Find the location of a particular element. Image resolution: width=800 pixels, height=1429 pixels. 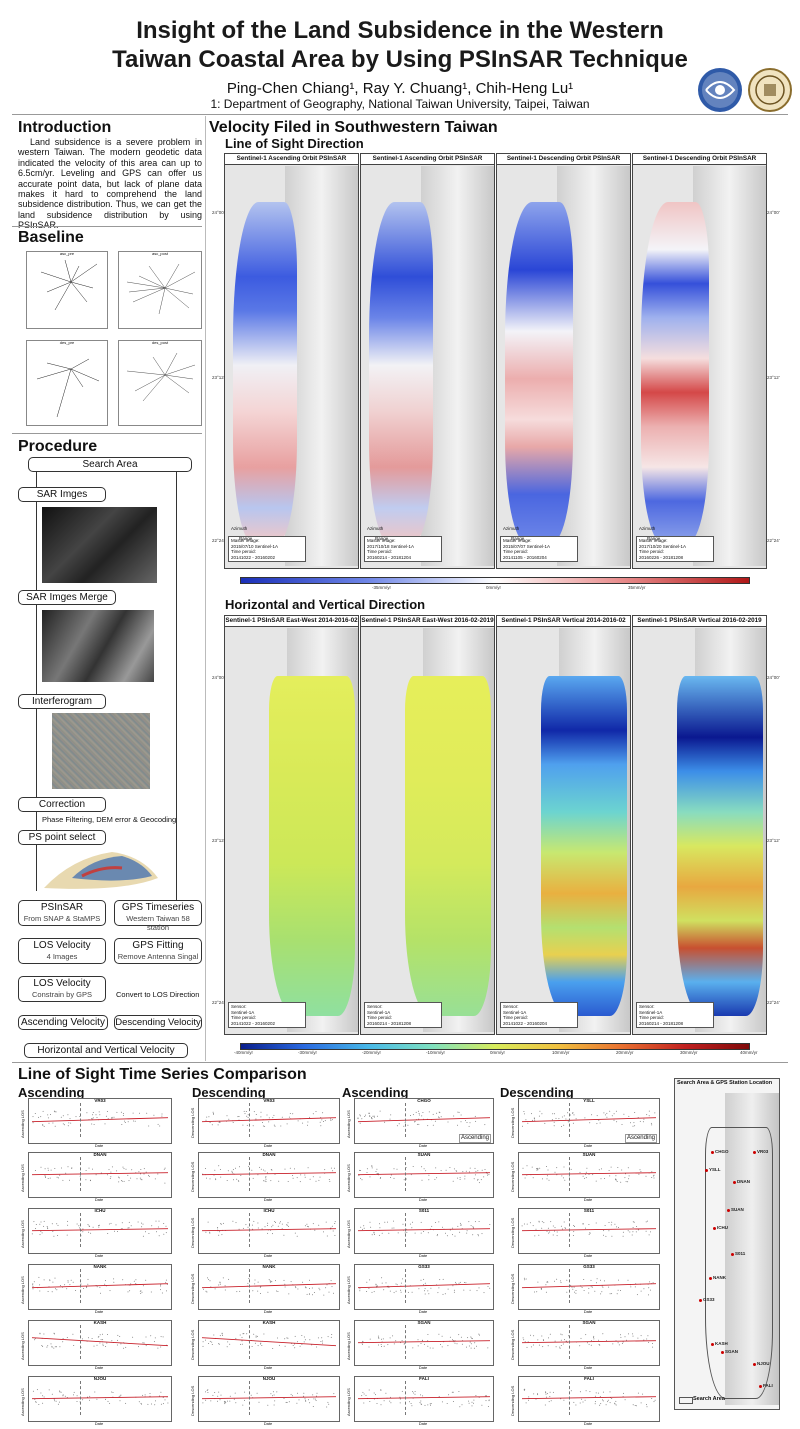

step-descending-velocity: Descending Velocity is located at coordinates (158, 1022).